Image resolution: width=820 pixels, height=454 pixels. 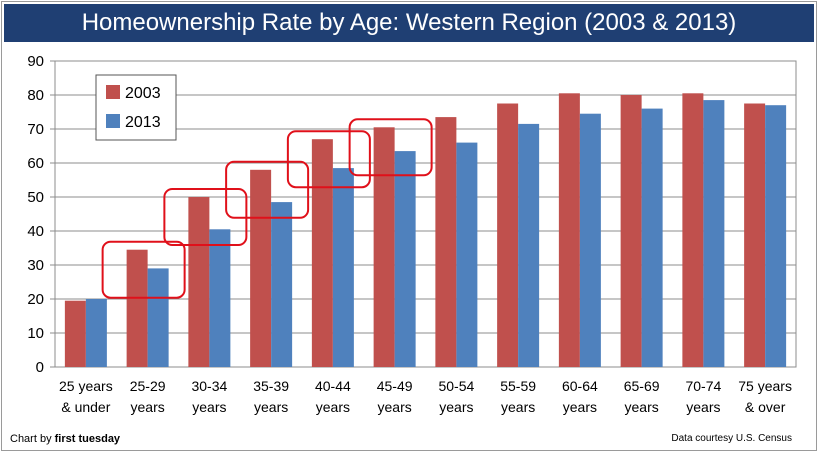 I want to click on chart-credit: Chart by first tuesday, so click(x=65, y=439).